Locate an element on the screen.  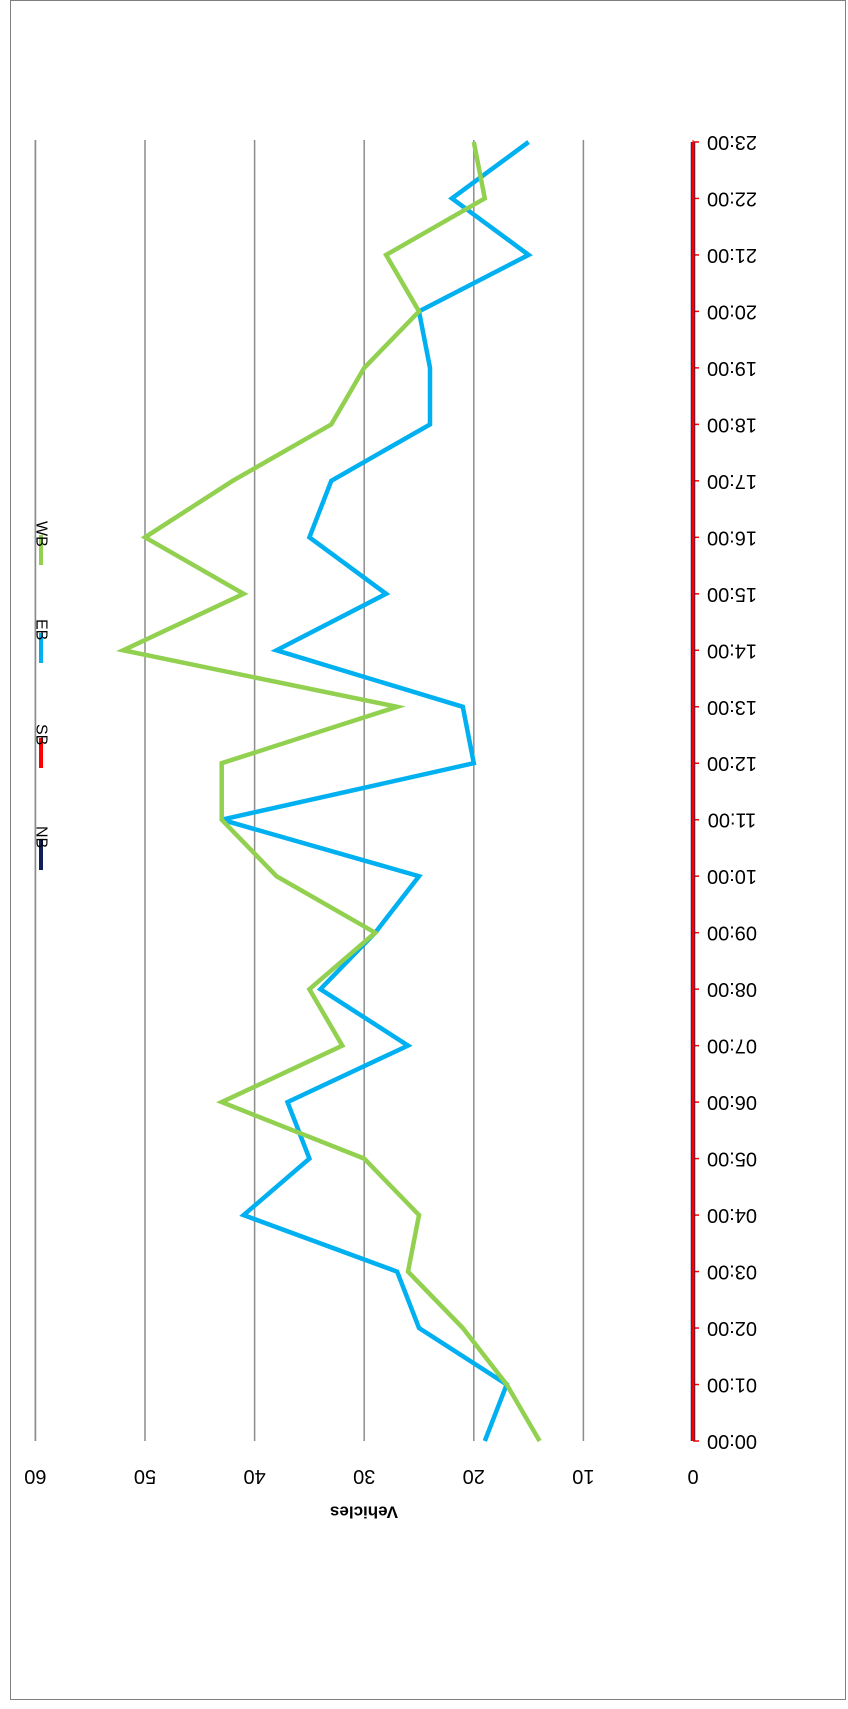
x-tick-label: 21:00 is located at coordinates (732, 255).